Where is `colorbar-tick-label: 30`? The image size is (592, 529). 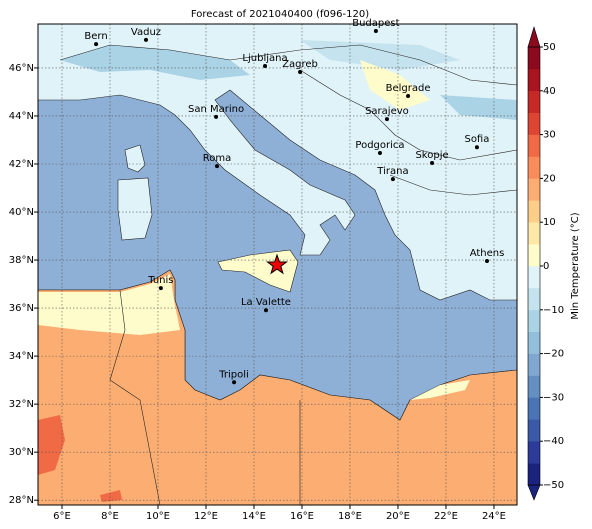 colorbar-tick-label: 30 is located at coordinates (549, 135).